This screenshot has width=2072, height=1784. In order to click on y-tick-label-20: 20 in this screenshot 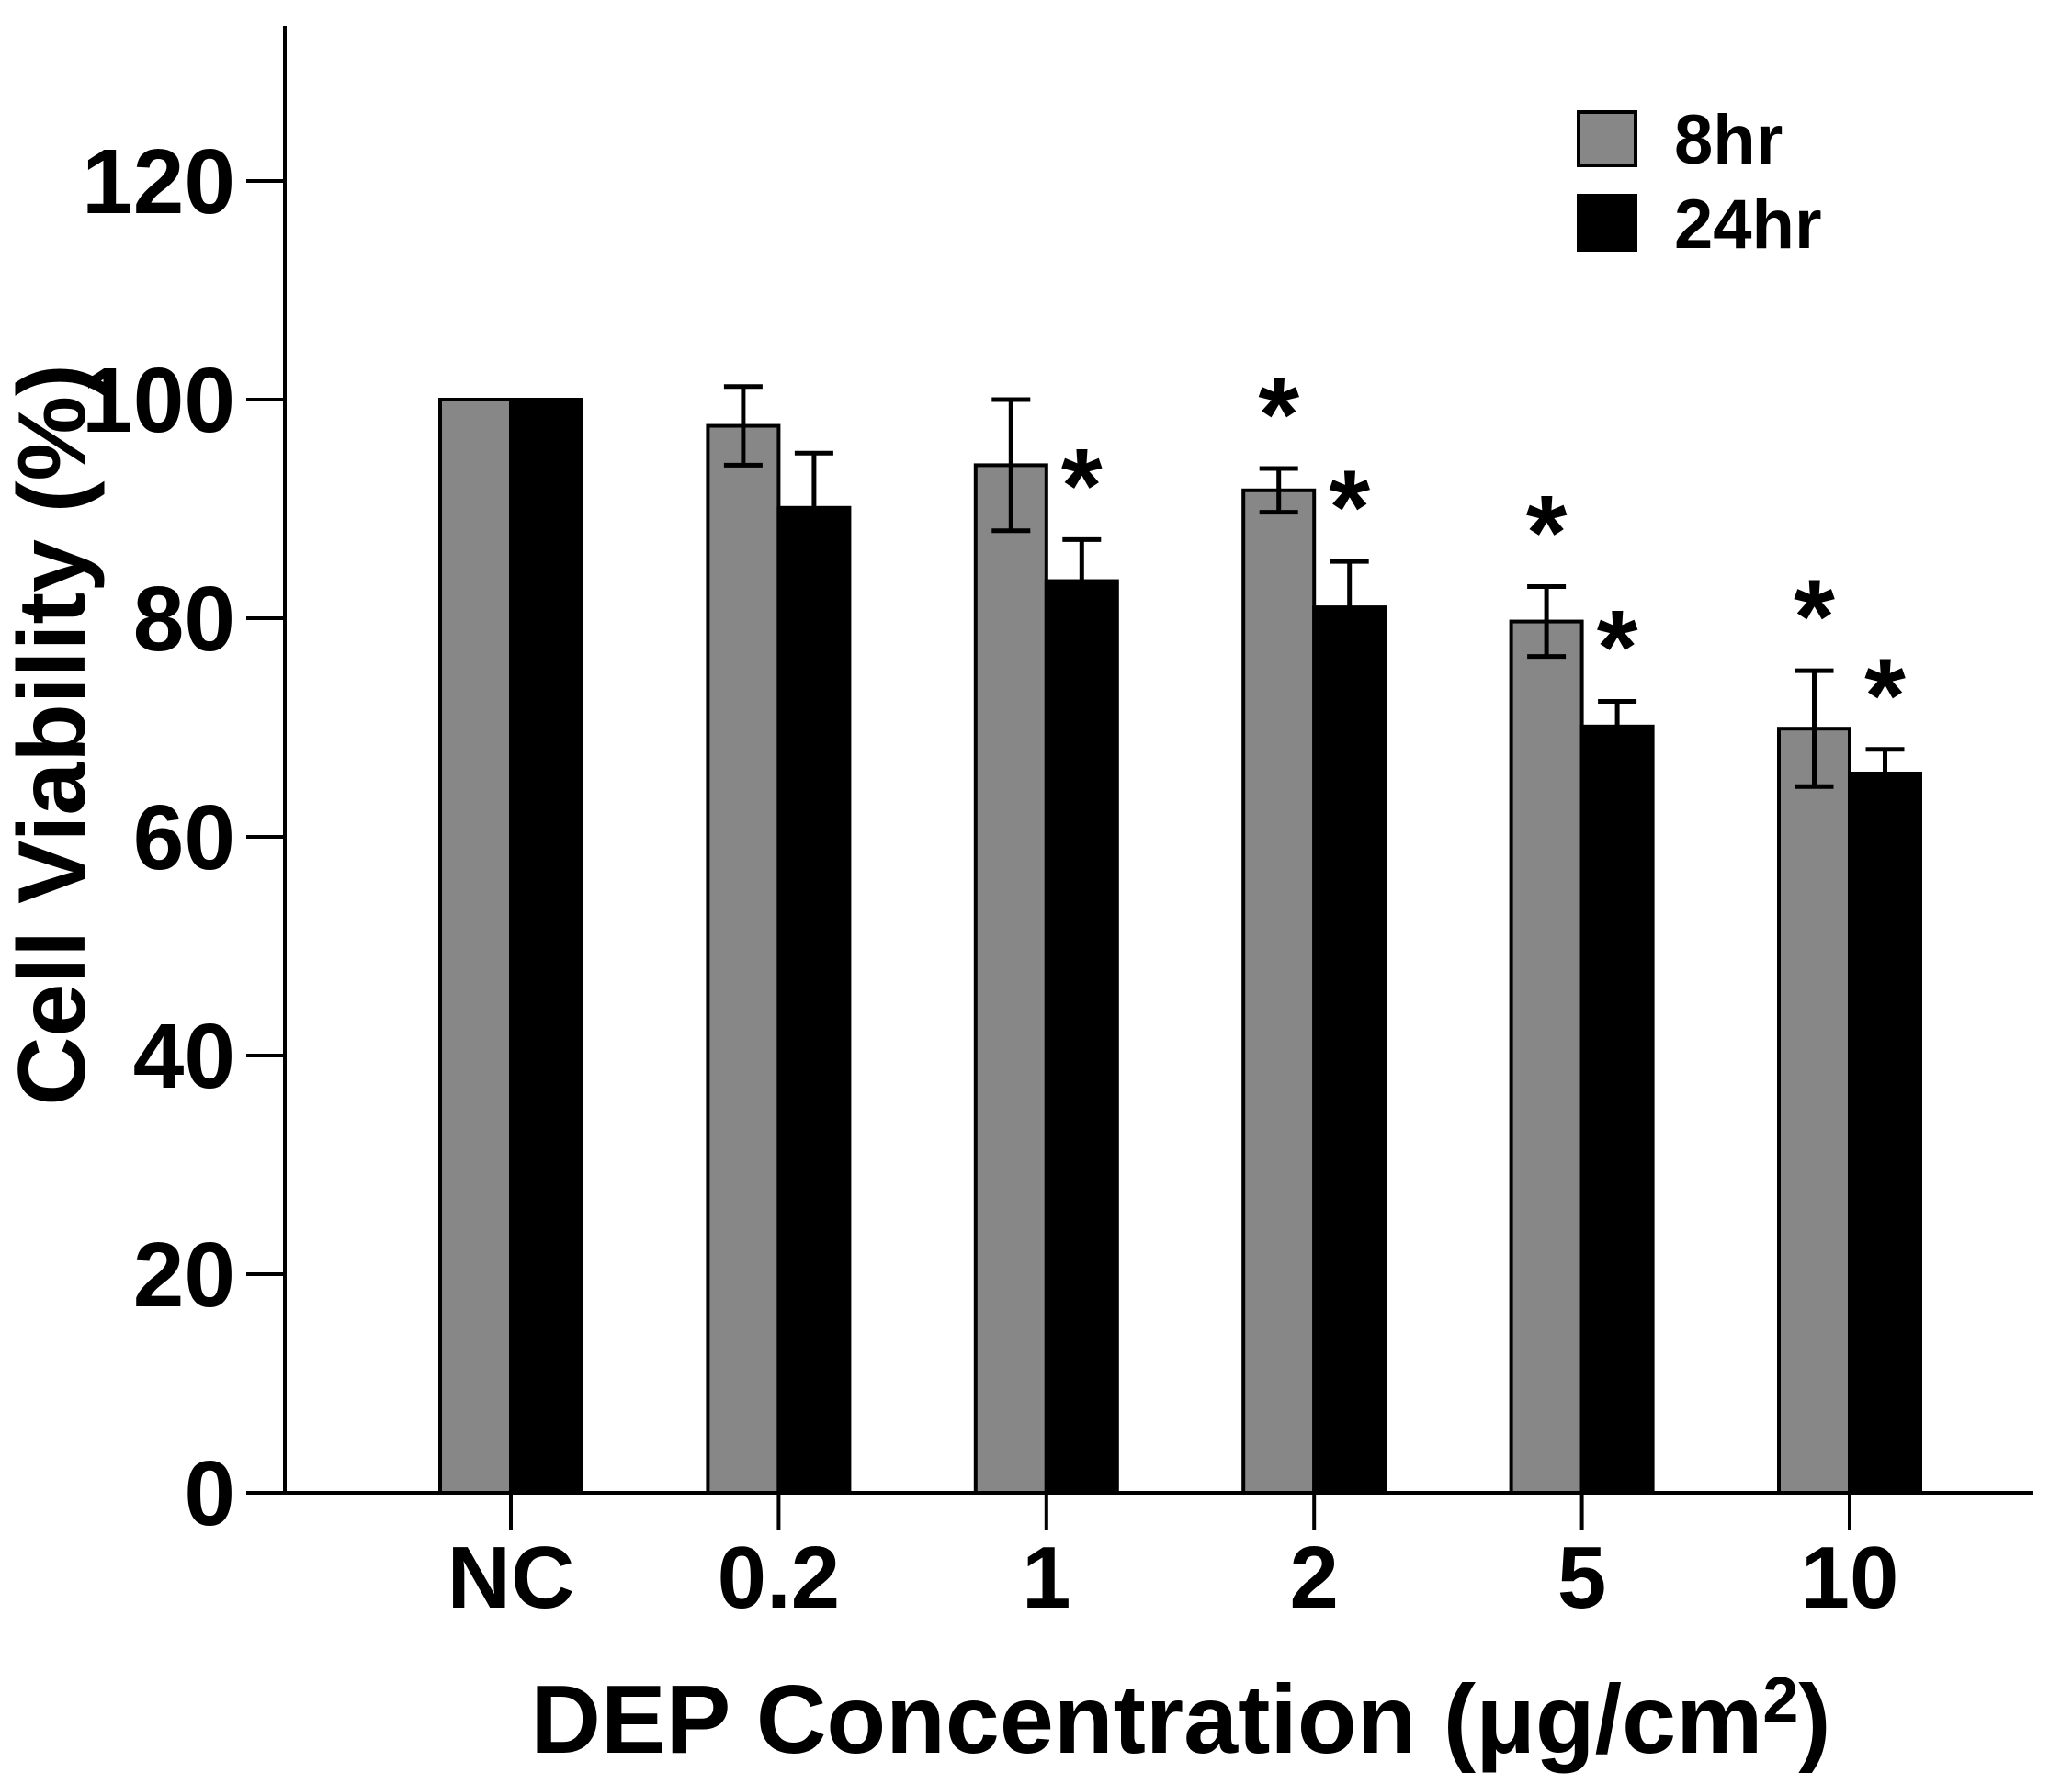, I will do `click(184, 1275)`.